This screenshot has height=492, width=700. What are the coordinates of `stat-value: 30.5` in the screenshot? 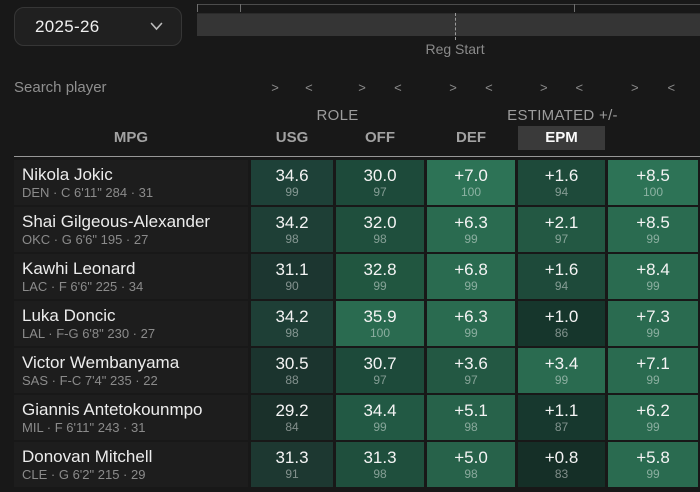 It's located at (292, 363).